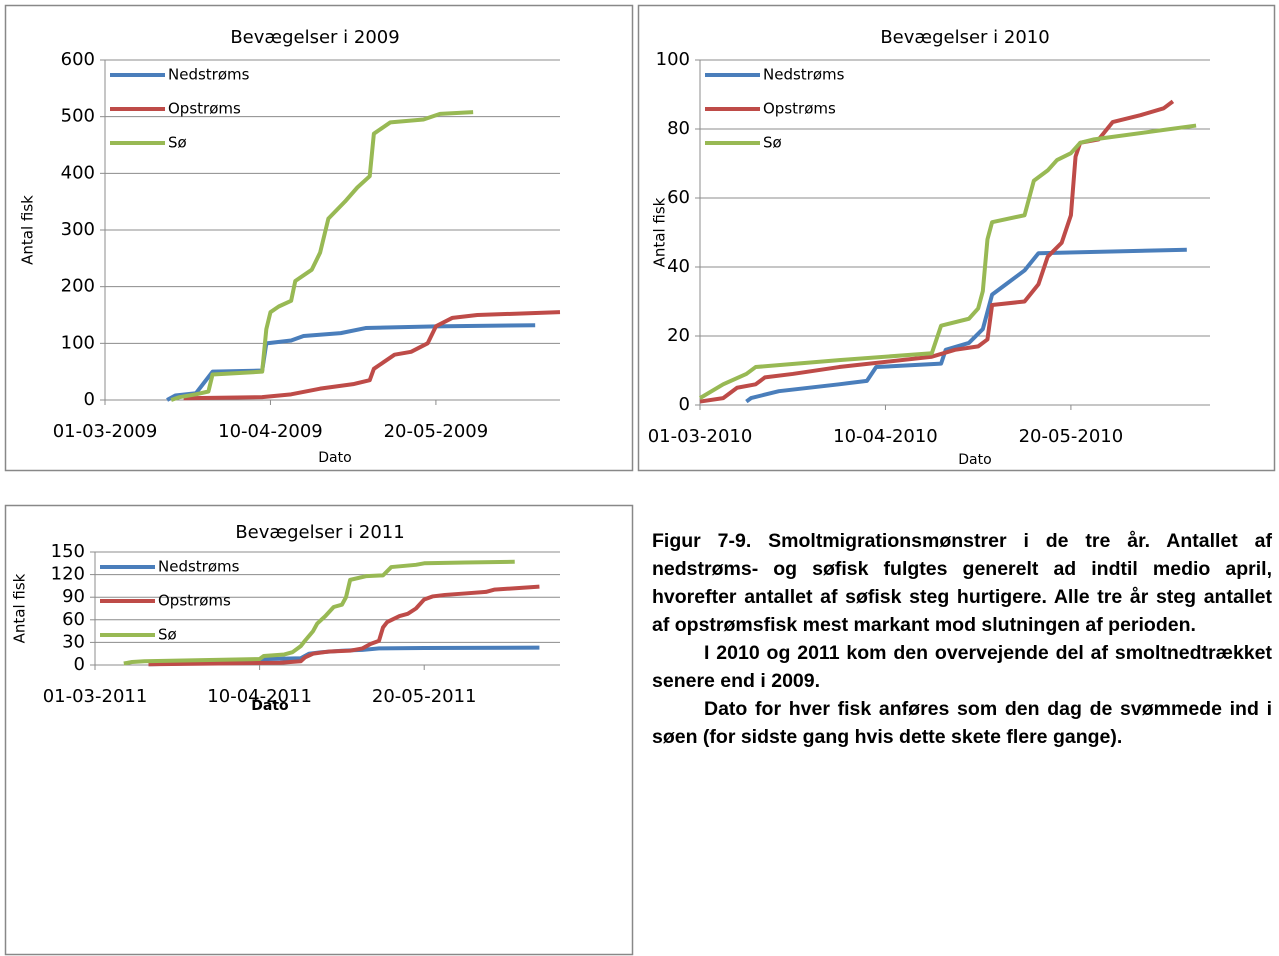  What do you see at coordinates (95, 696) in the screenshot?
I see `x-tick-label: 01-03-2011` at bounding box center [95, 696].